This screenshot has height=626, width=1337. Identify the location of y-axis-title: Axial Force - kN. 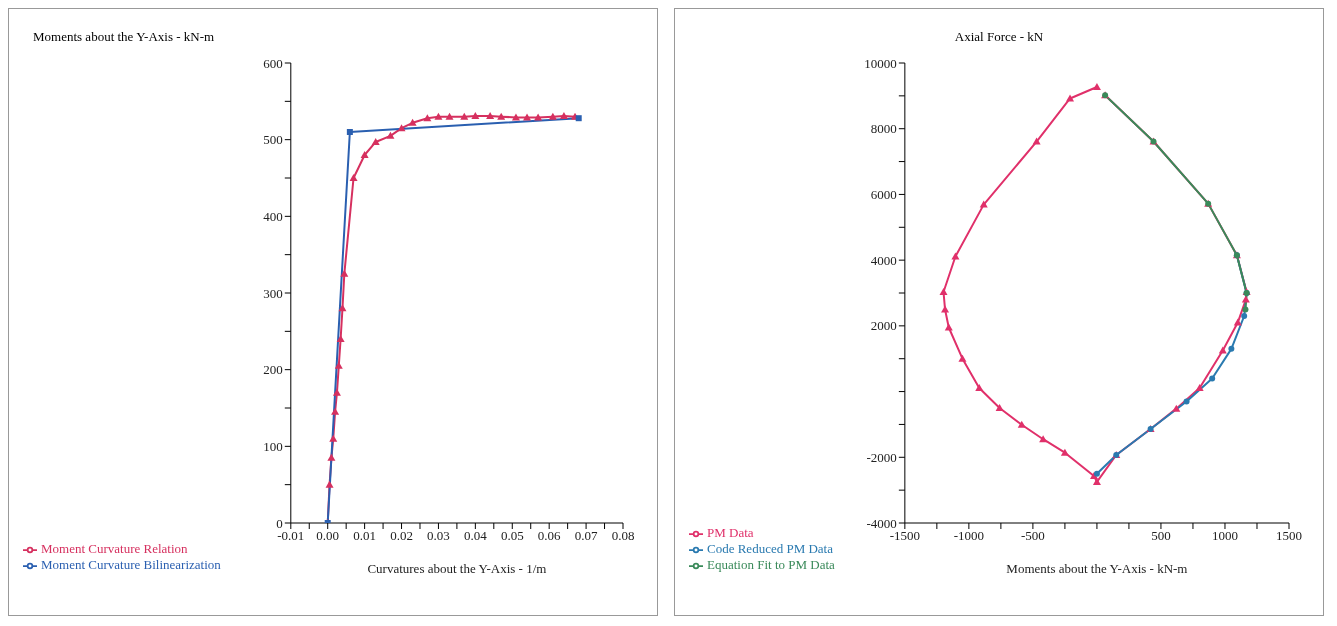
(999, 37).